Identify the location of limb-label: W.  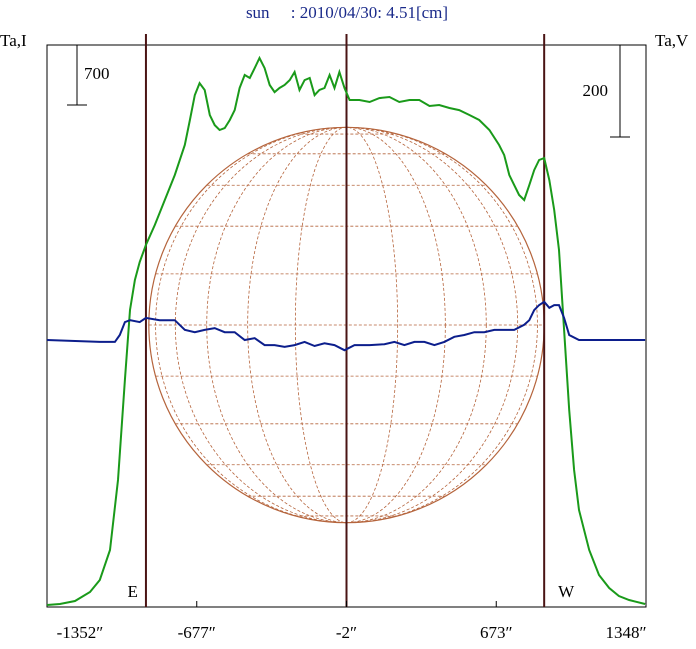
(566, 591).